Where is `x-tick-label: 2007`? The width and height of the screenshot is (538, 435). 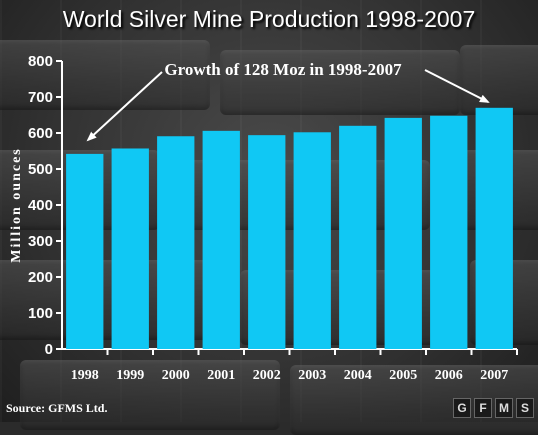 x-tick-label: 2007 is located at coordinates (494, 375).